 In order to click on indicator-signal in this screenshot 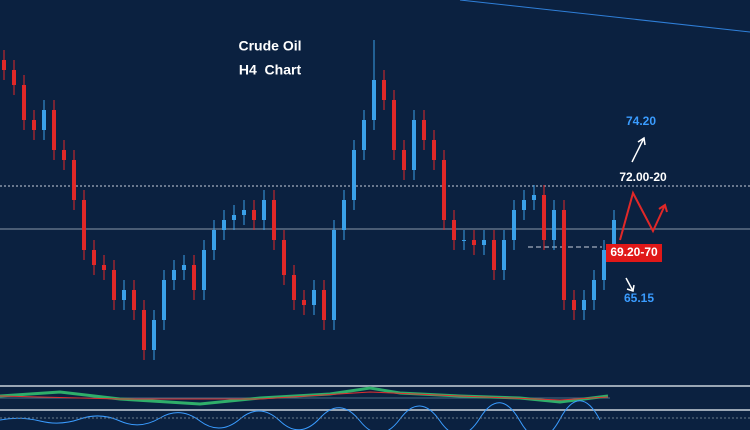, I will do `click(304, 396)`.